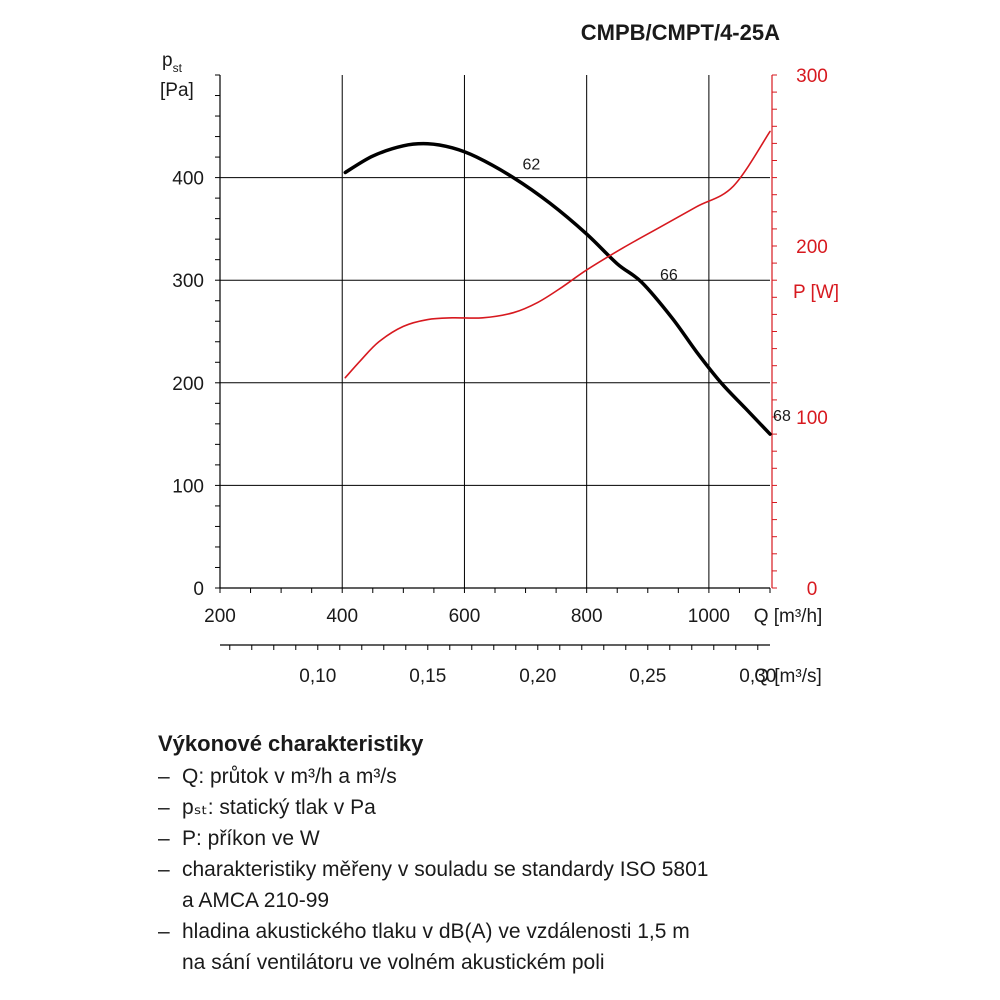  I want to click on x-tick-label: 1000, so click(709, 616).